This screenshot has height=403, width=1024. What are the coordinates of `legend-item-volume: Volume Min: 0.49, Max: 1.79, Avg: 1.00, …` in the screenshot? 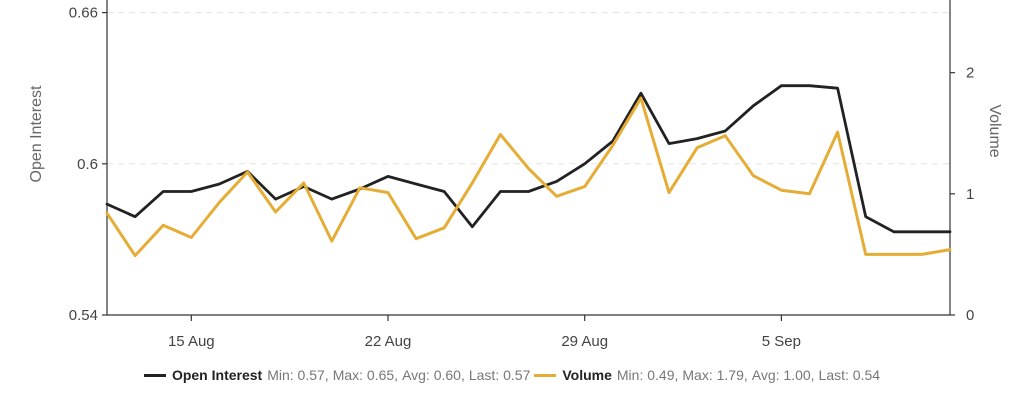 It's located at (707, 375).